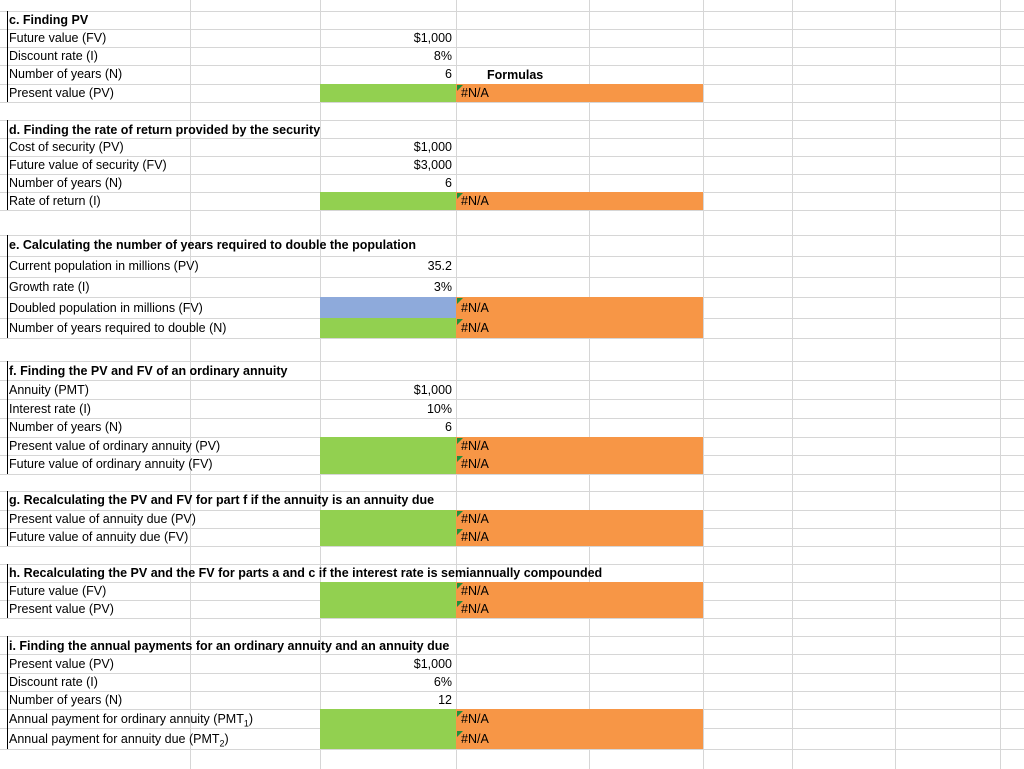  What do you see at coordinates (432, 165) in the screenshot?
I see `cell-value: $3,000` at bounding box center [432, 165].